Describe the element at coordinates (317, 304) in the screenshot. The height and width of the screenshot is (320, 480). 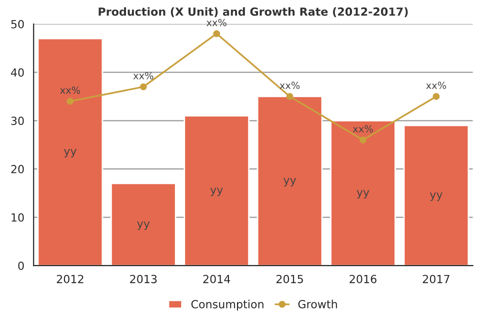
I see `legend-label: Growth` at that location.